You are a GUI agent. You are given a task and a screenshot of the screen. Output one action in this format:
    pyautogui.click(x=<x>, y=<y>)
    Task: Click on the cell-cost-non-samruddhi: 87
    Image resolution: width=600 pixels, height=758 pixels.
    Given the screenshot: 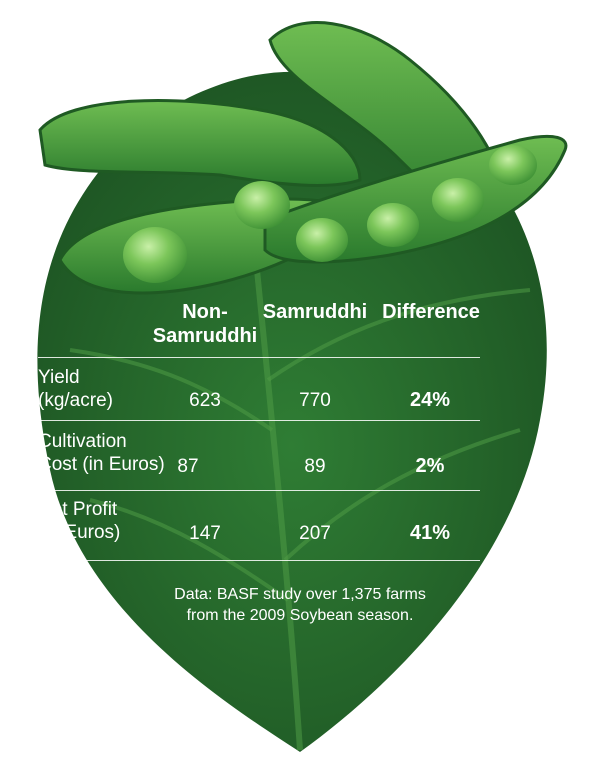 What is the action you would take?
    pyautogui.click(x=188, y=466)
    